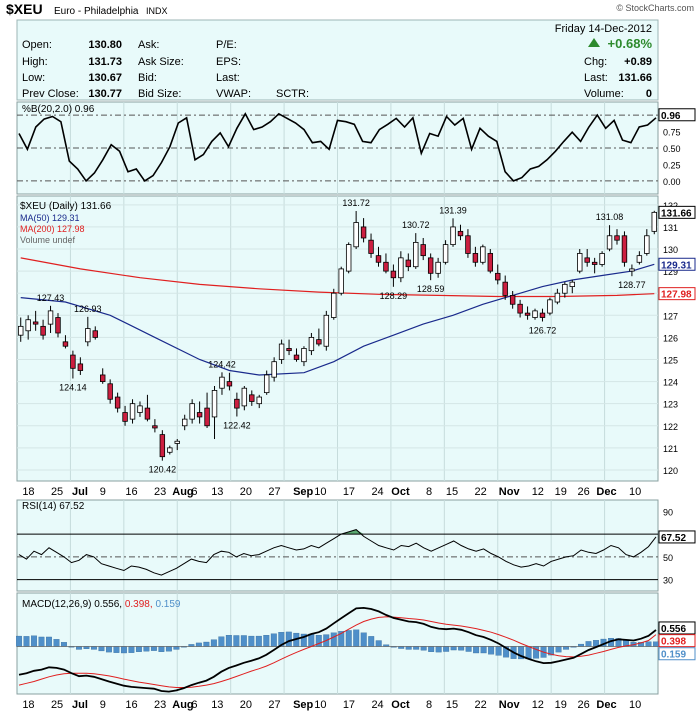 The height and width of the screenshot is (712, 700). I want to click on price-annotation: 127.43, so click(51, 298).